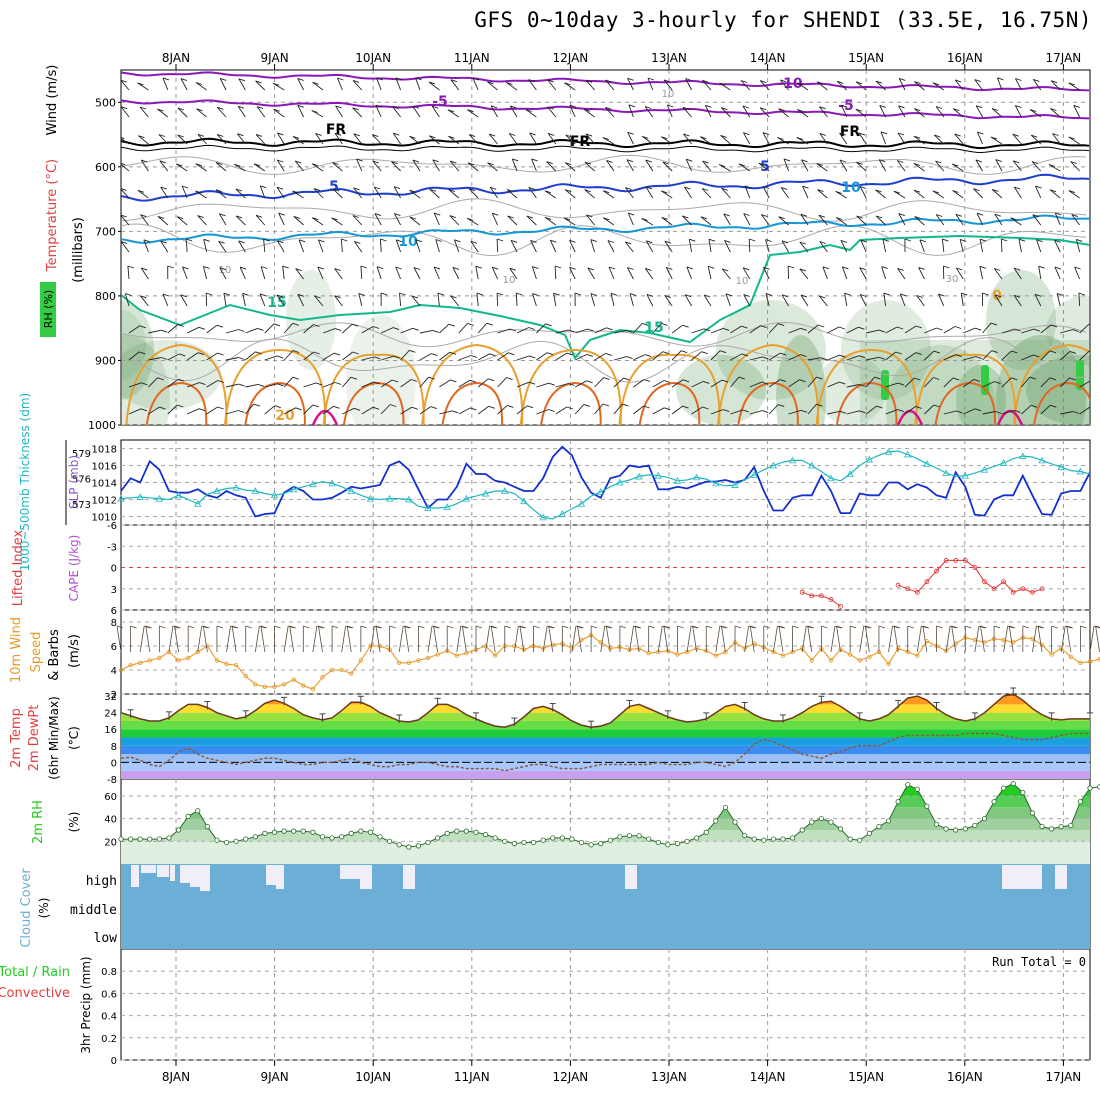  Describe the element at coordinates (605, 143) in the screenshot. I see `isotherm-freezing` at that location.